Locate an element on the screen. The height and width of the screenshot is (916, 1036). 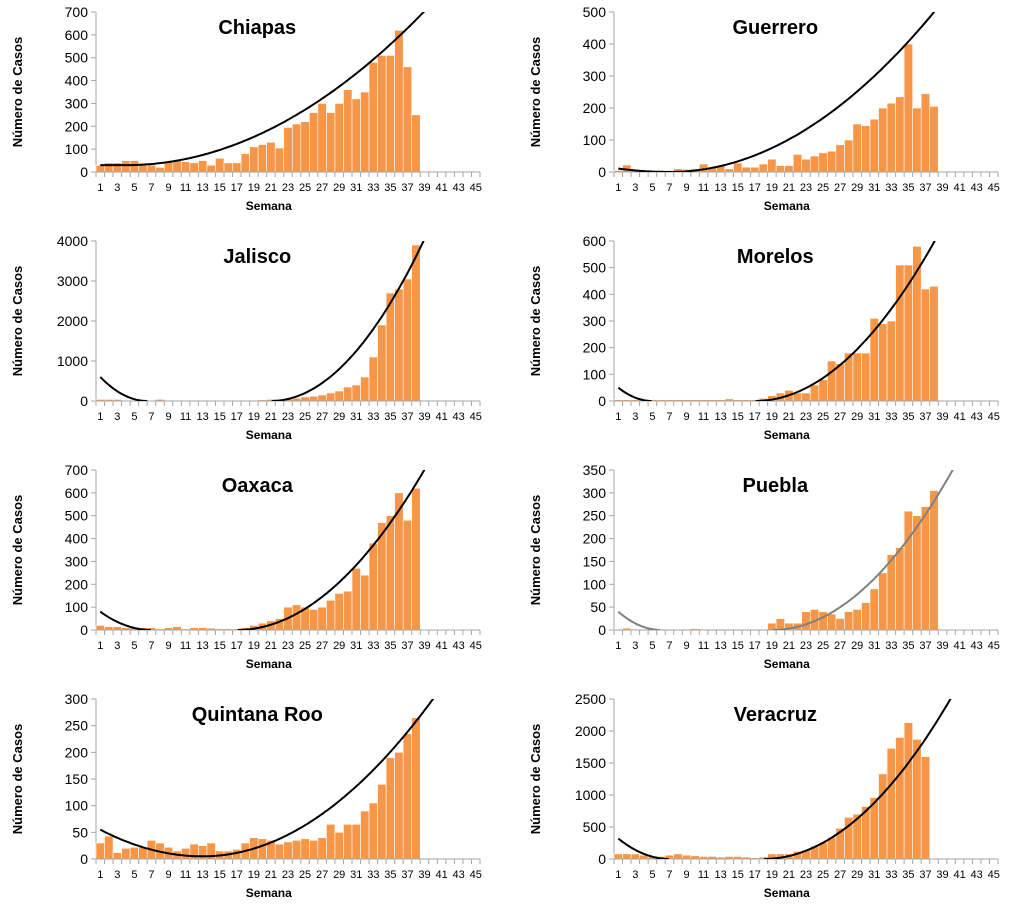
y-tick-label: 1500 is located at coordinates (590, 763).